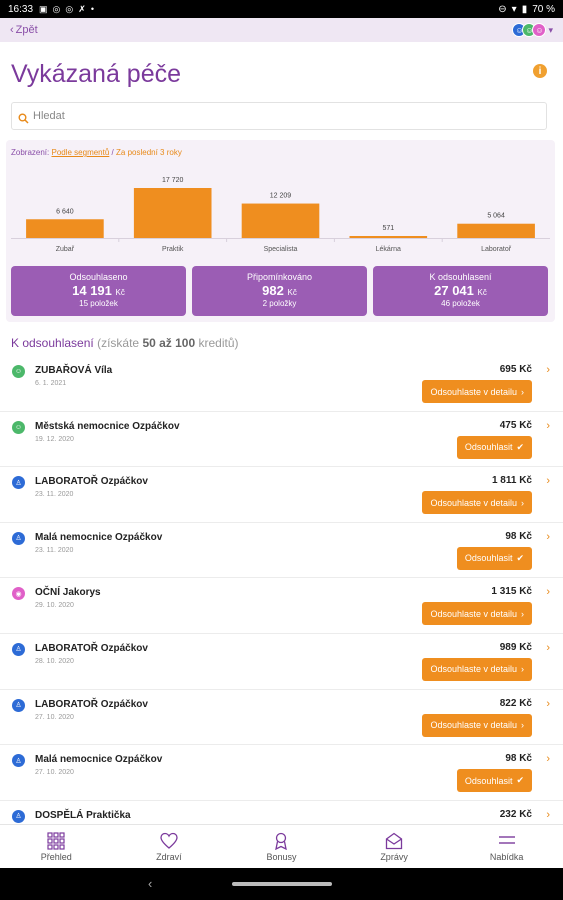  I want to click on category-label: Lékárna, so click(388, 249).